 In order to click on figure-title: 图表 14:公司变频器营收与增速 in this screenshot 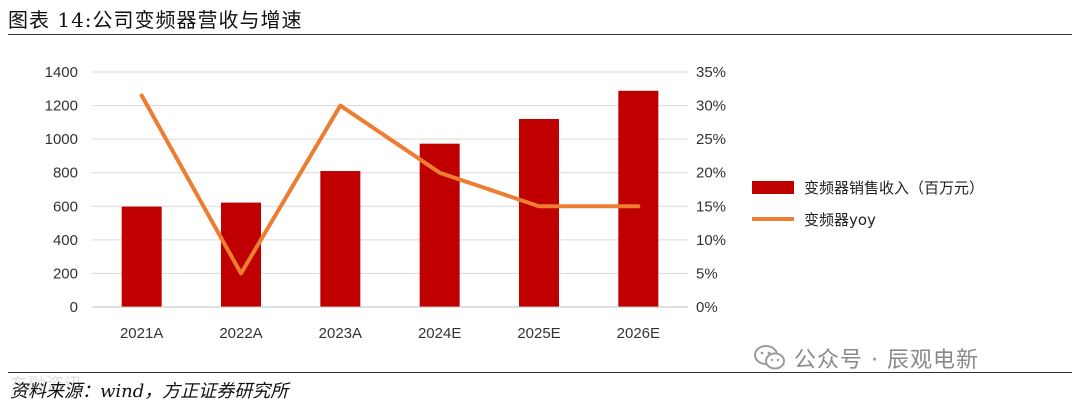, I will do `click(155, 20)`.